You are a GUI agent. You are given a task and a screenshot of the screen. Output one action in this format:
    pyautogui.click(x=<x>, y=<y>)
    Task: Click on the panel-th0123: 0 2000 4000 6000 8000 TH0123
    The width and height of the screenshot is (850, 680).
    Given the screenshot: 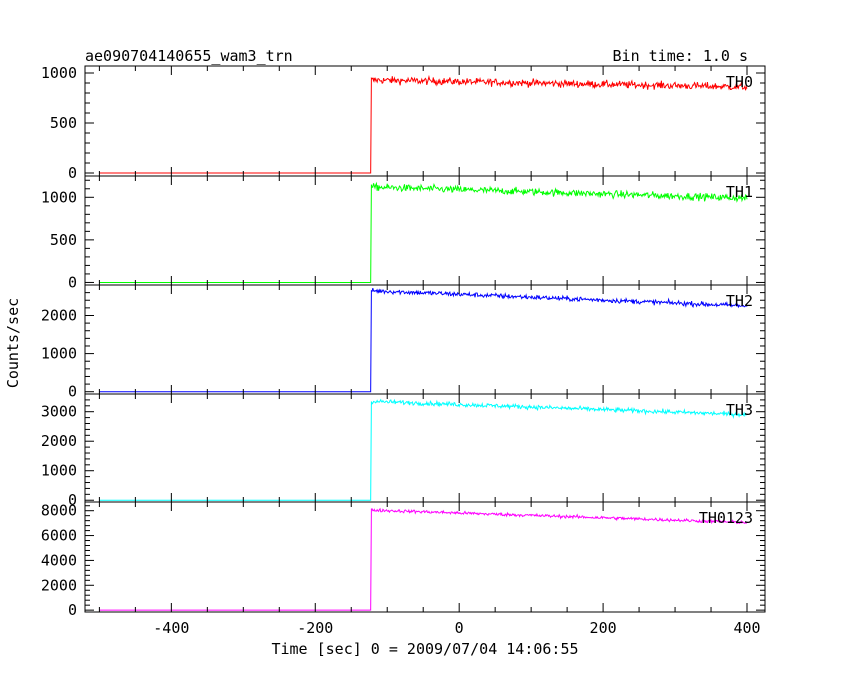 What is the action you would take?
    pyautogui.click(x=403, y=560)
    